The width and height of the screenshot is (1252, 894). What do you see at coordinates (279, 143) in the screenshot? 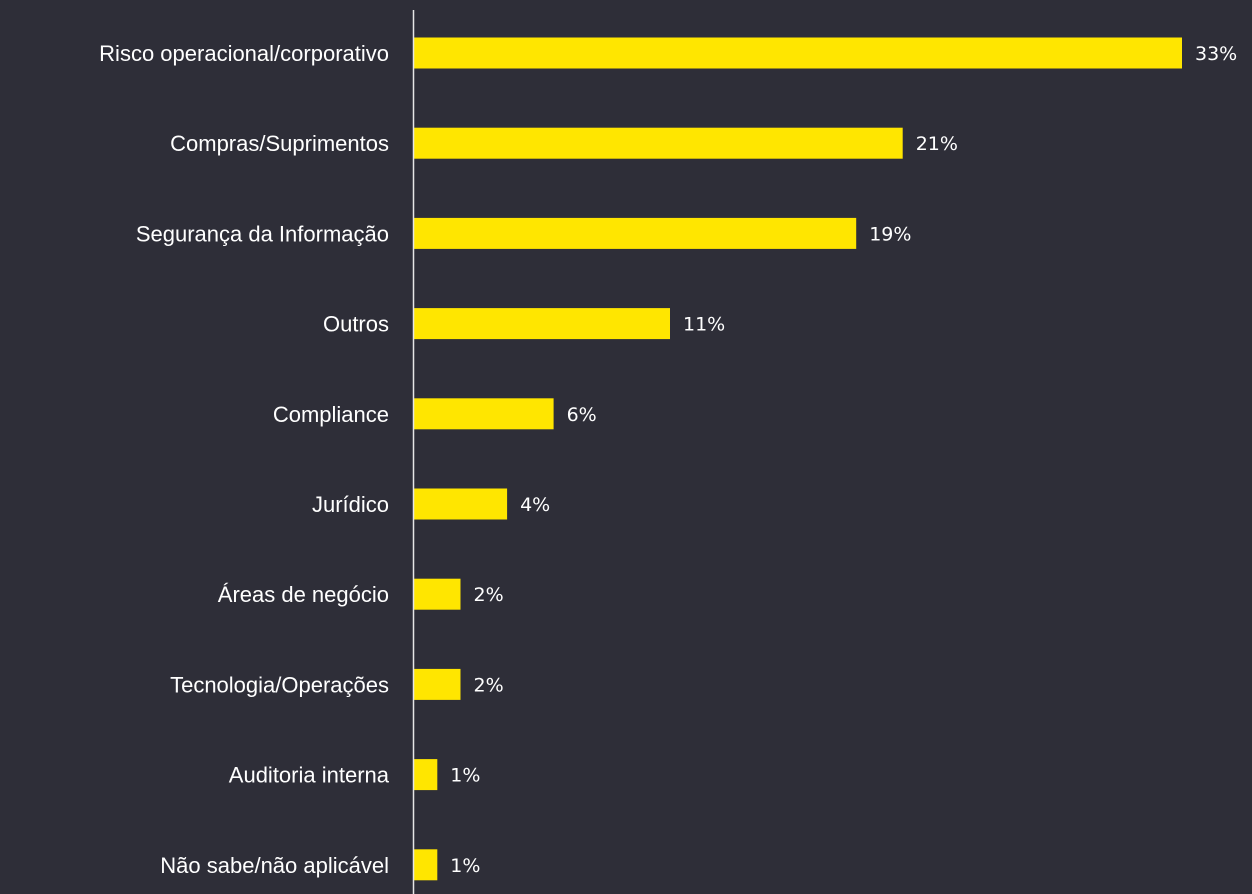
I see `category-label: Compras/Suprimentos` at bounding box center [279, 143].